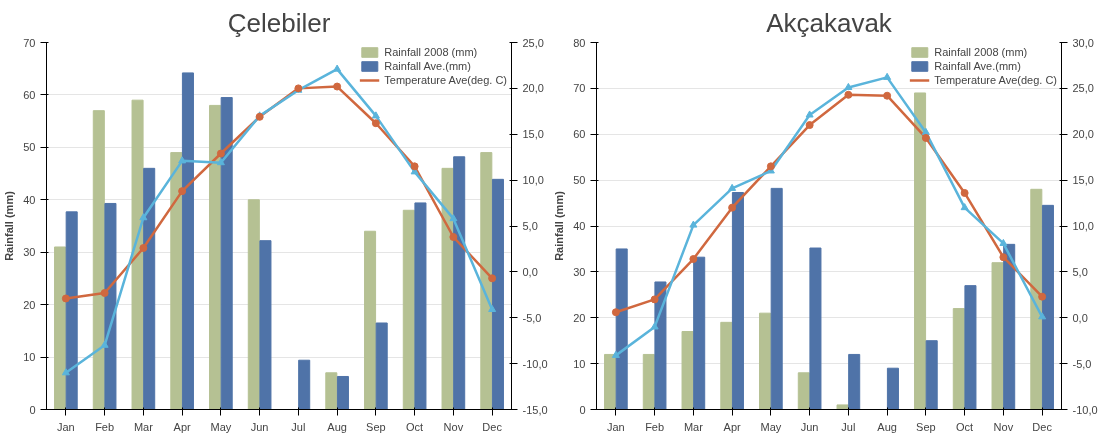  What do you see at coordinates (579, 42) in the screenshot?
I see `y-tick-label: 80` at bounding box center [579, 42].